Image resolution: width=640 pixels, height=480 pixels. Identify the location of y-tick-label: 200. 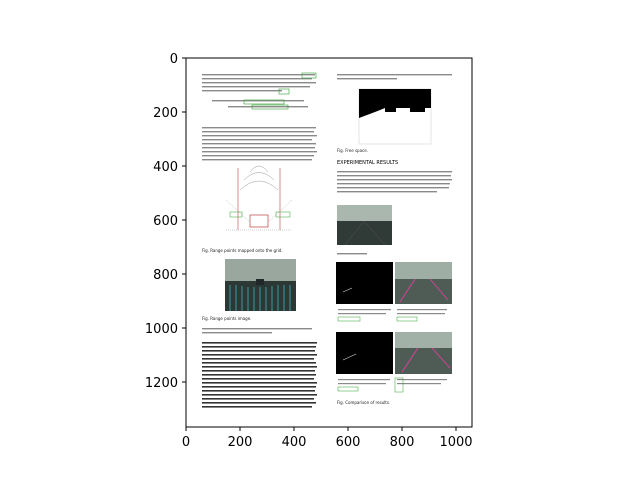
(165, 113).